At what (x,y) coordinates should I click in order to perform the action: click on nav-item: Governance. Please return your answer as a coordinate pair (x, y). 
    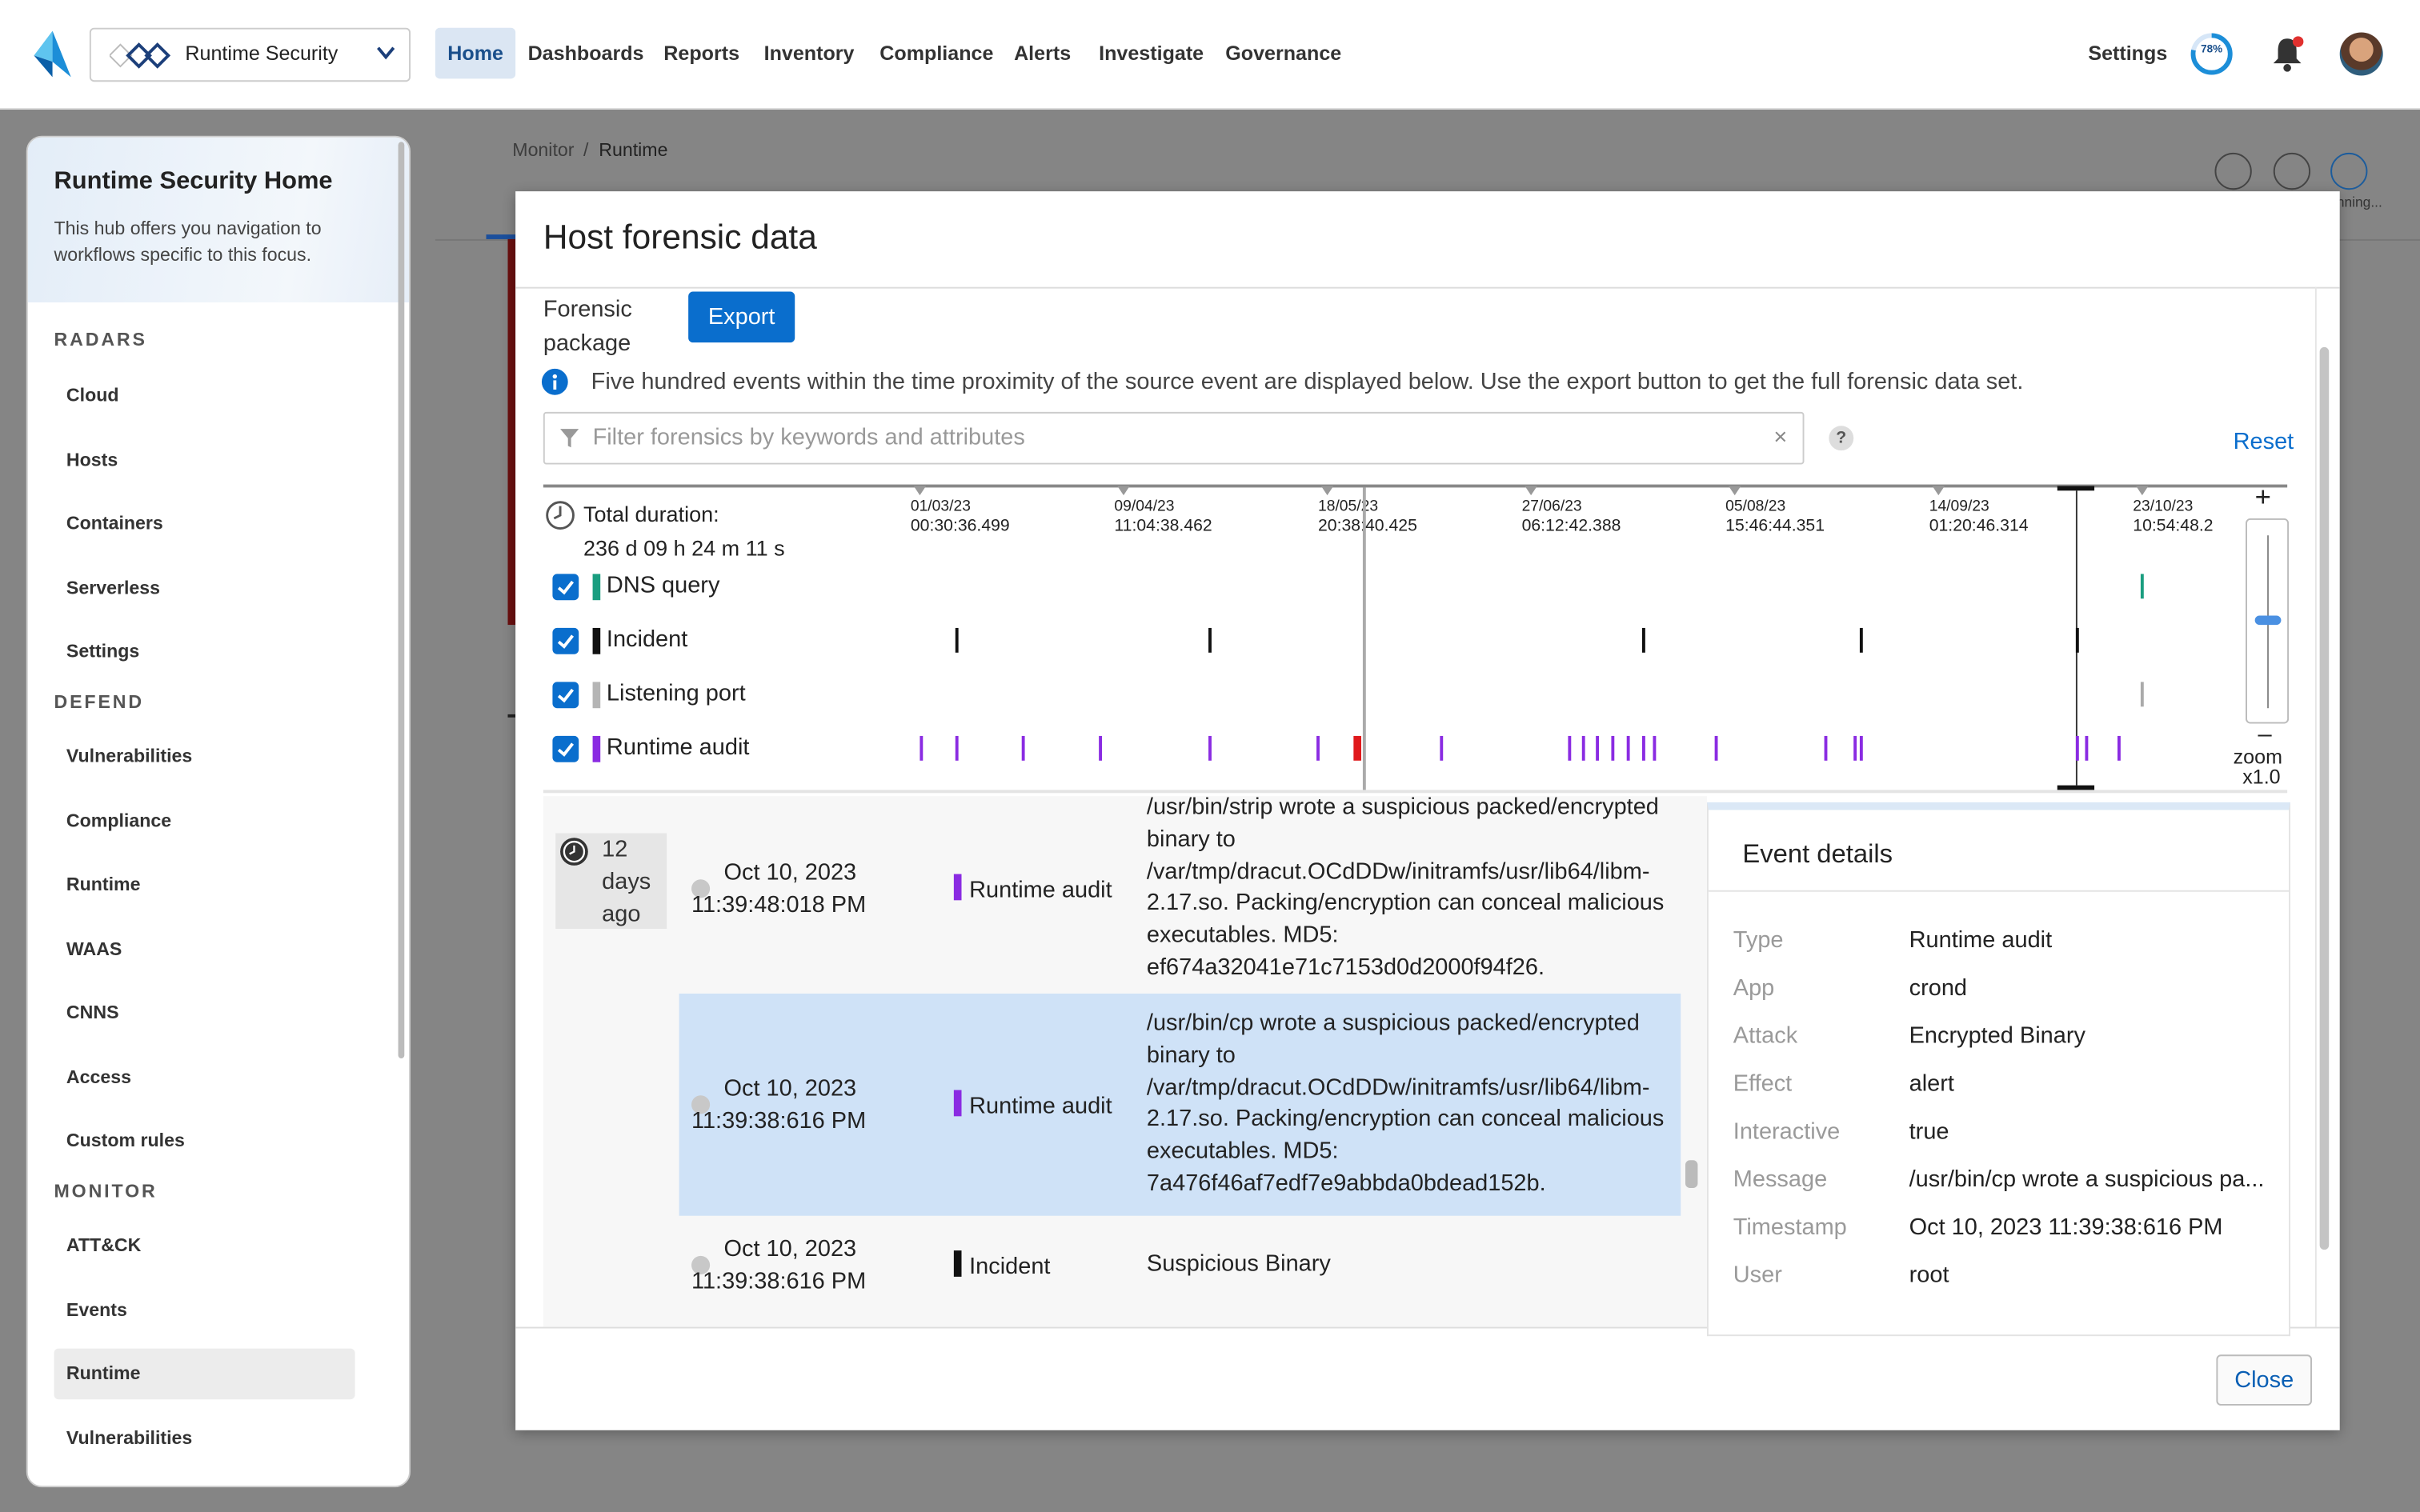
    Looking at the image, I should click on (1283, 53).